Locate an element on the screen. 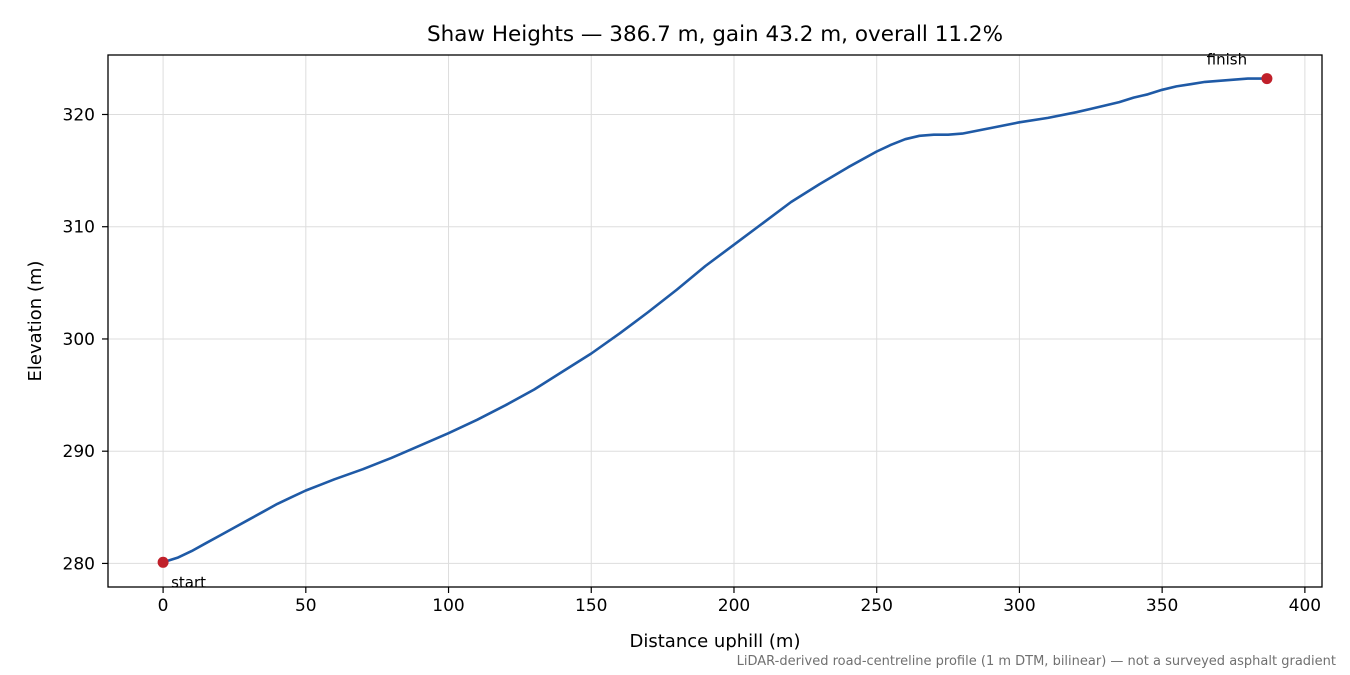 This screenshot has height=675, width=1350. finish-label: finish is located at coordinates (1227, 60).